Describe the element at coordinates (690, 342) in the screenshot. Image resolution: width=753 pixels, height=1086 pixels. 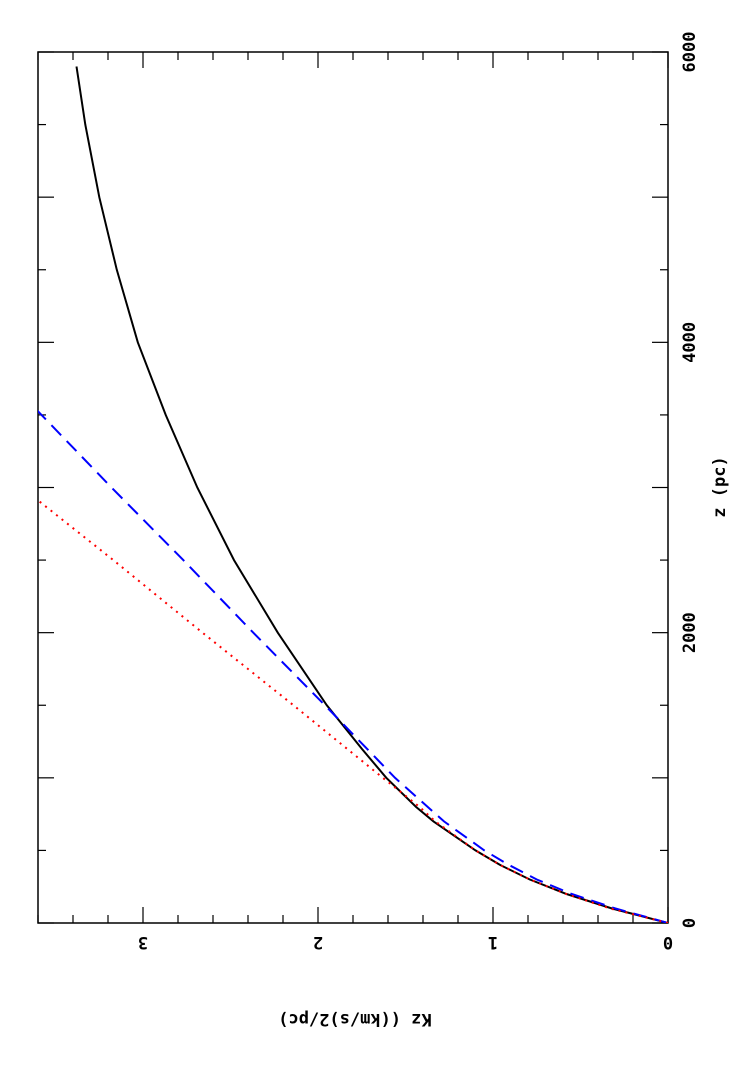
I see `x-tick-label: 4000` at that location.